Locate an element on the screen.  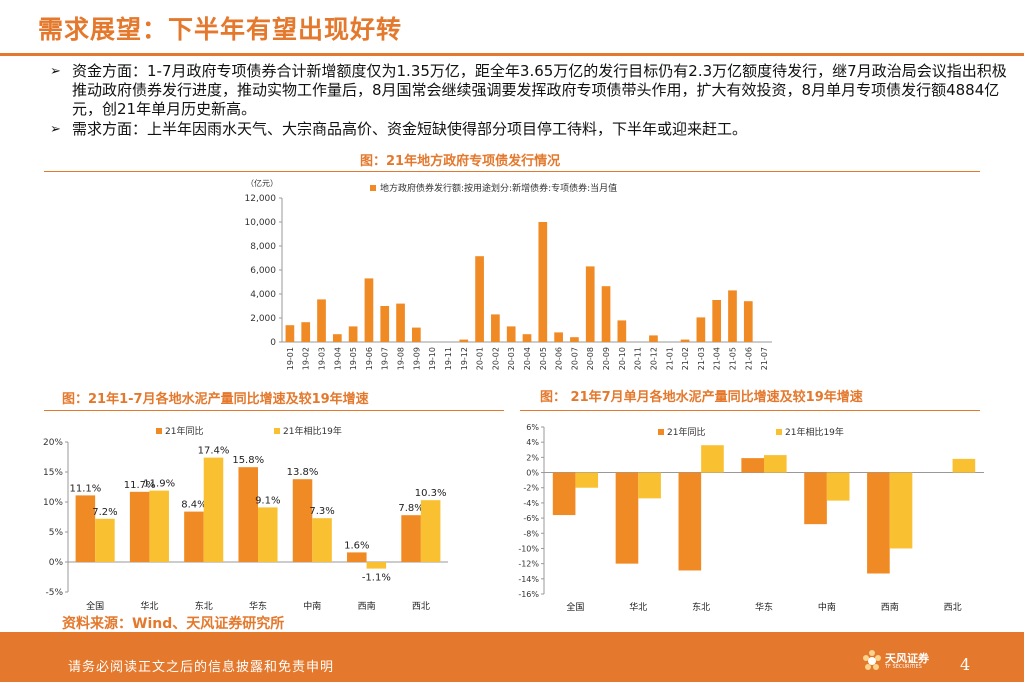
x-tick-label: 20-01 is located at coordinates (480, 358).